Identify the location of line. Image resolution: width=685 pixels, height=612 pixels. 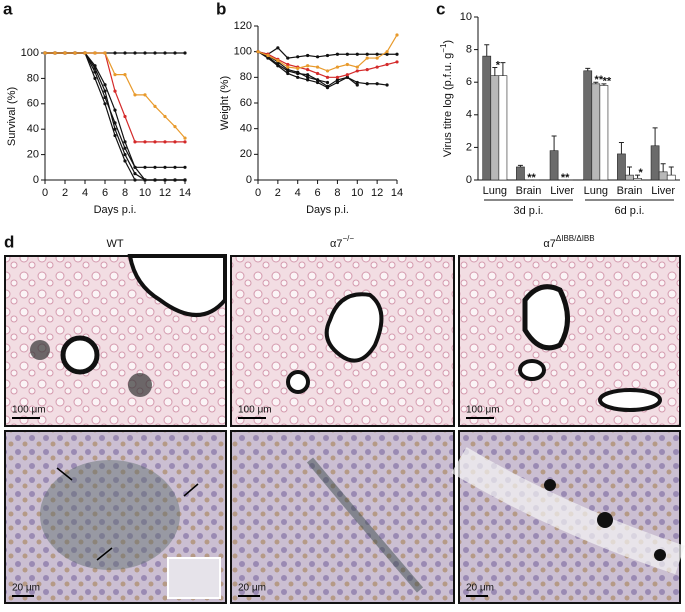
(115, 95).